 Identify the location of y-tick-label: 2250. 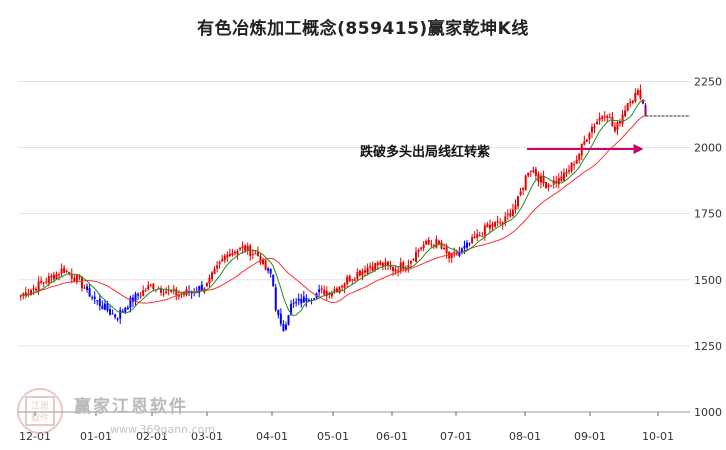
(708, 81).